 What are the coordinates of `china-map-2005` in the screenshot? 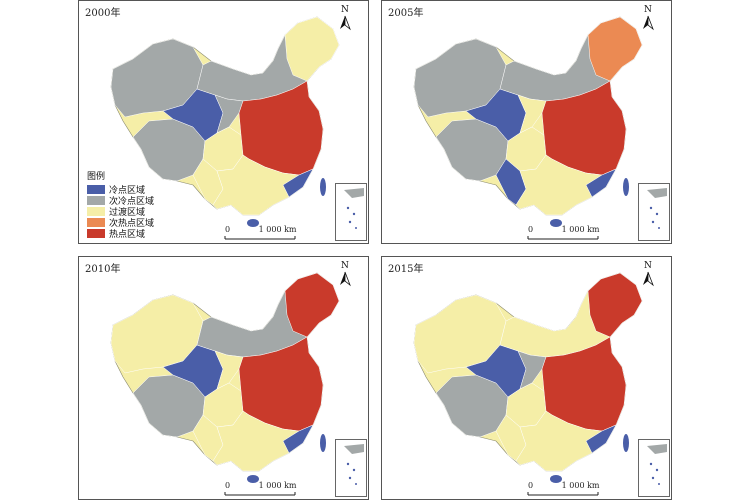 It's located at (528, 121).